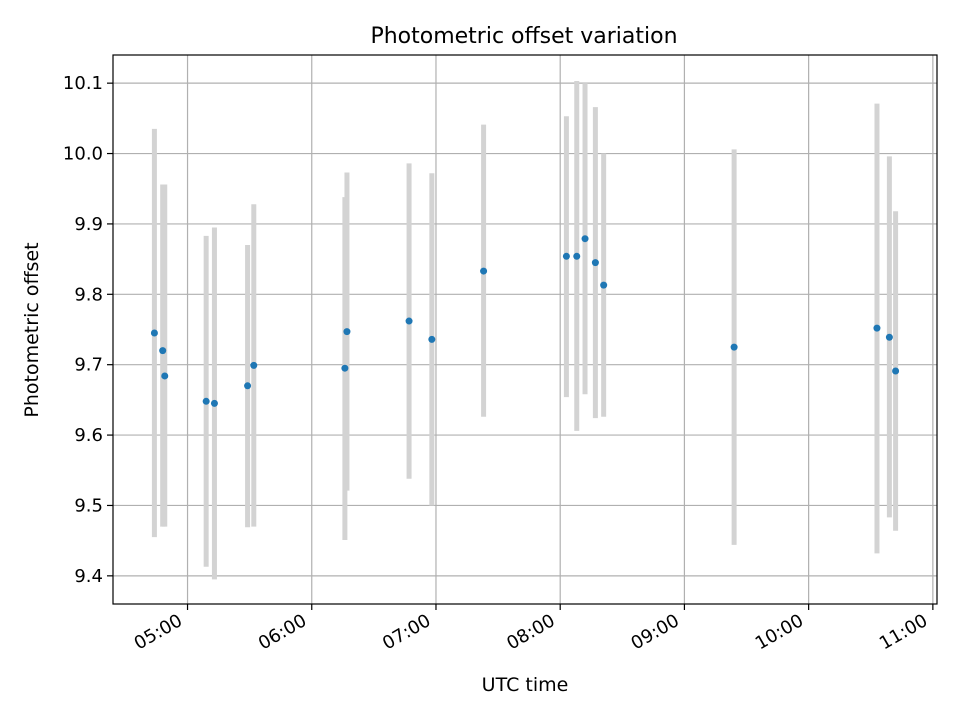 Image resolution: width=960 pixels, height=720 pixels. What do you see at coordinates (32, 329) in the screenshot?
I see `y-axis-label: Photometric offset` at bounding box center [32, 329].